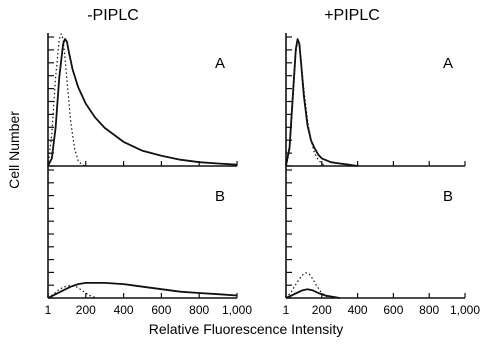 This screenshot has width=486, height=347. What do you see at coordinates (149, 310) in the screenshot?
I see `x-tick-labels-left: 1 200 400 600 800 1,000` at bounding box center [149, 310].